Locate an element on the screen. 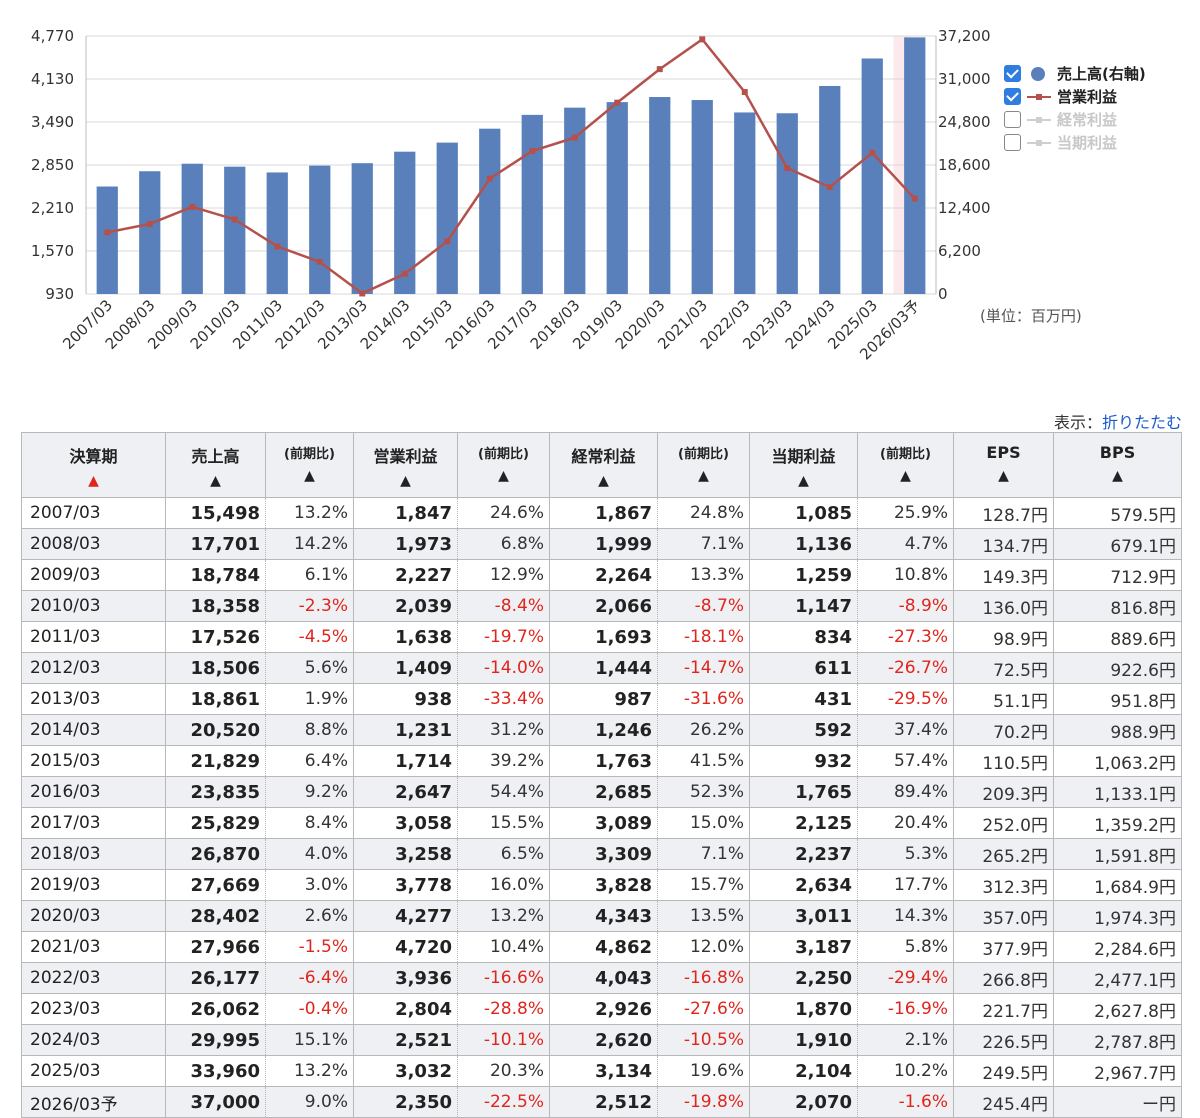 The image size is (1200, 1118). table-cell: 1,870 is located at coordinates (803, 1009).